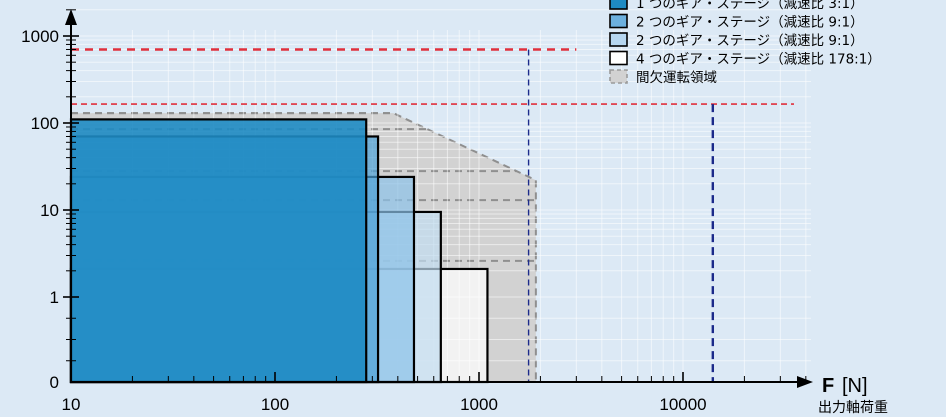 The width and height of the screenshot is (946, 417). What do you see at coordinates (71, 17) in the screenshot?
I see `y-axis-arrowhead` at bounding box center [71, 17].